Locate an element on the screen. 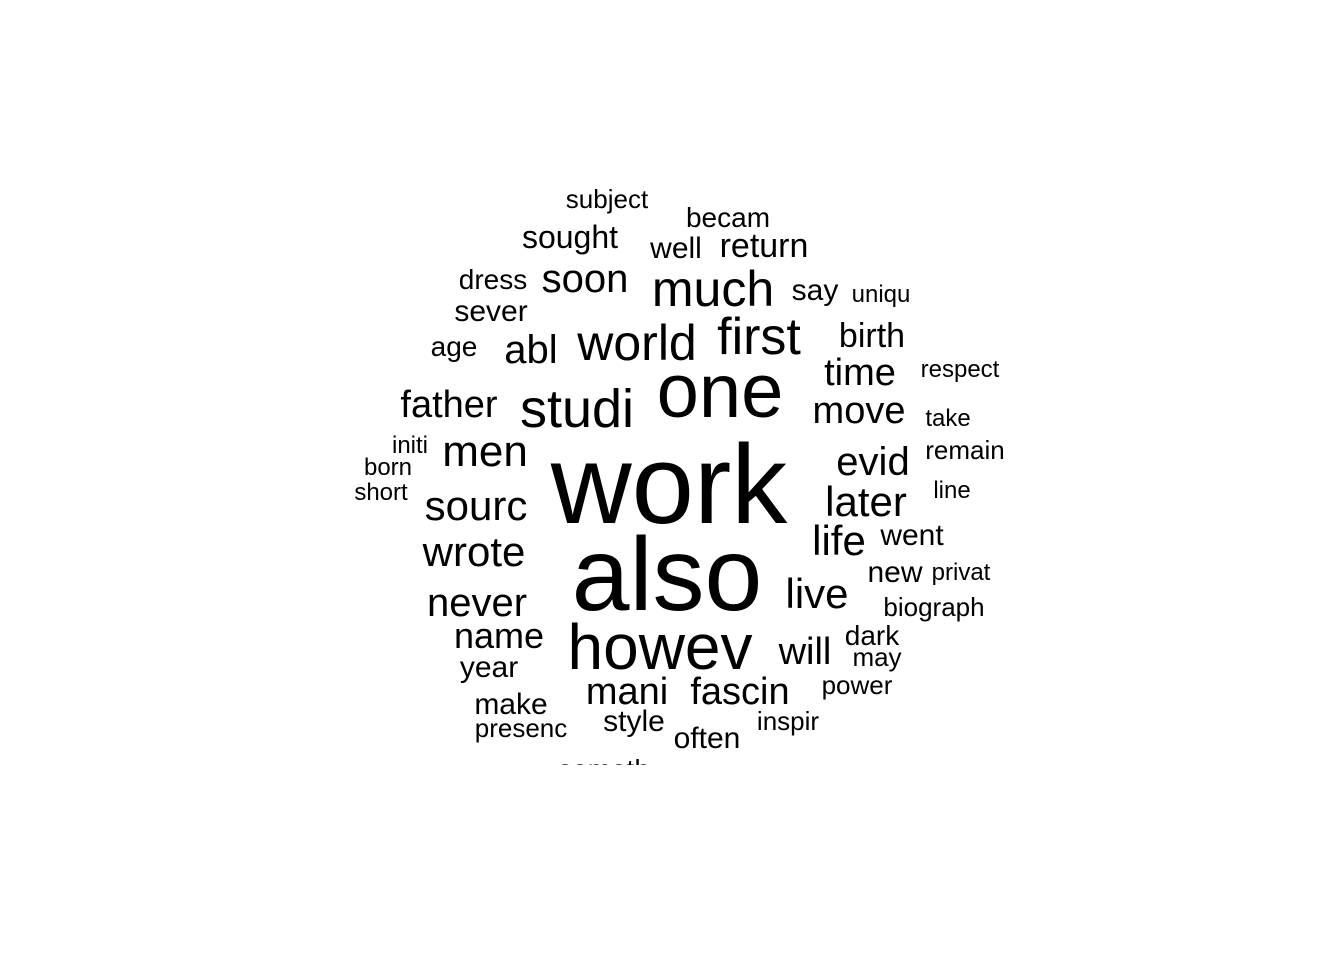 This screenshot has height=960, width=1344. word: sourc is located at coordinates (476, 505).